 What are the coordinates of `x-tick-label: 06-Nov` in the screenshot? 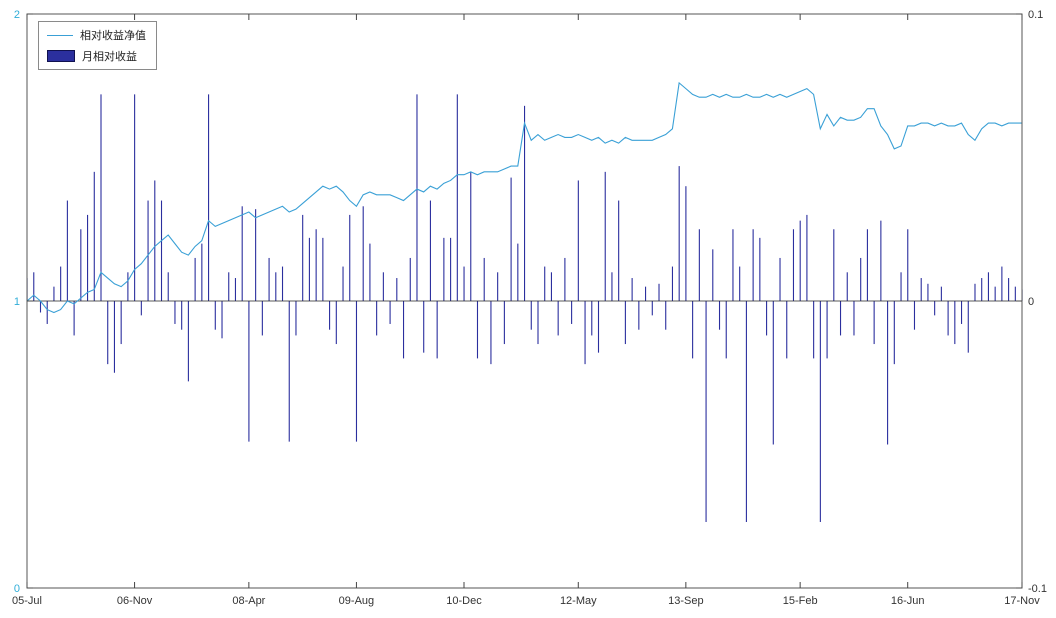 It's located at (135, 601).